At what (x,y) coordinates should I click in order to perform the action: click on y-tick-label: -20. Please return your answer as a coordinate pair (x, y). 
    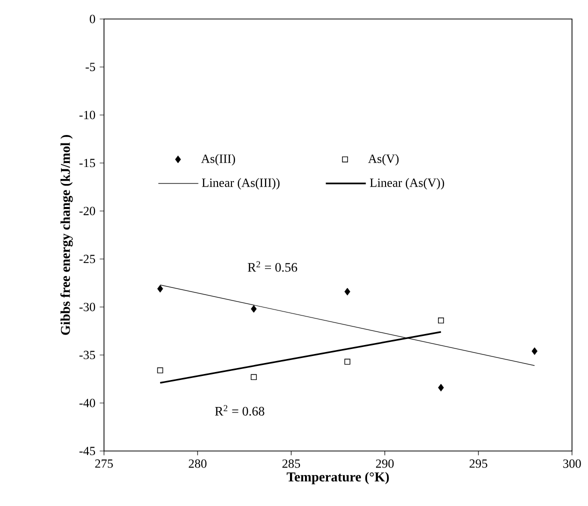
    Looking at the image, I should click on (87, 211).